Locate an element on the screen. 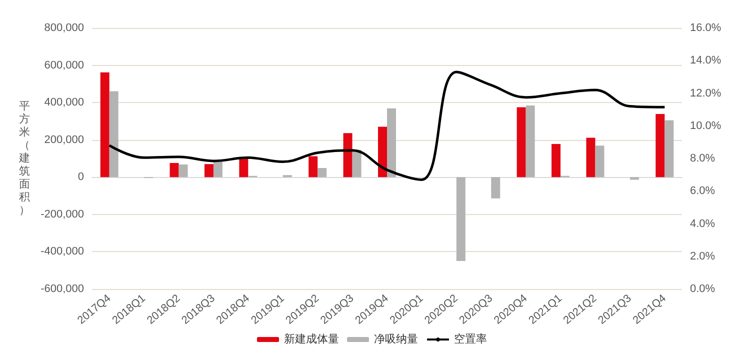 The width and height of the screenshot is (744, 358). y2-tick-label: 0.0% is located at coordinates (703, 289).